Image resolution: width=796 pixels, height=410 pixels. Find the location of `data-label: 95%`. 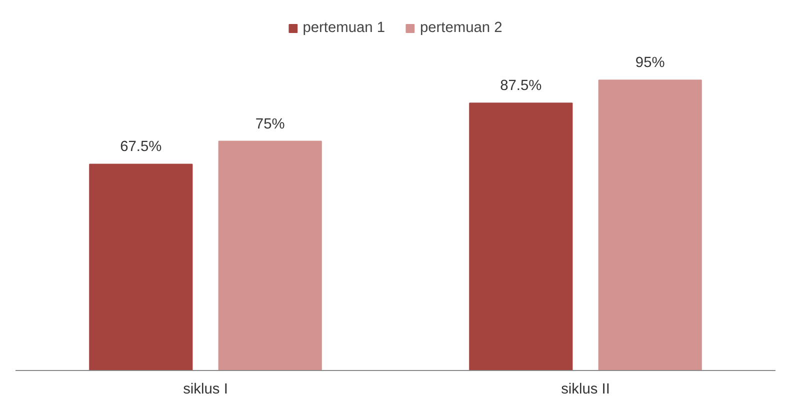

data-label: 95% is located at coordinates (650, 63).